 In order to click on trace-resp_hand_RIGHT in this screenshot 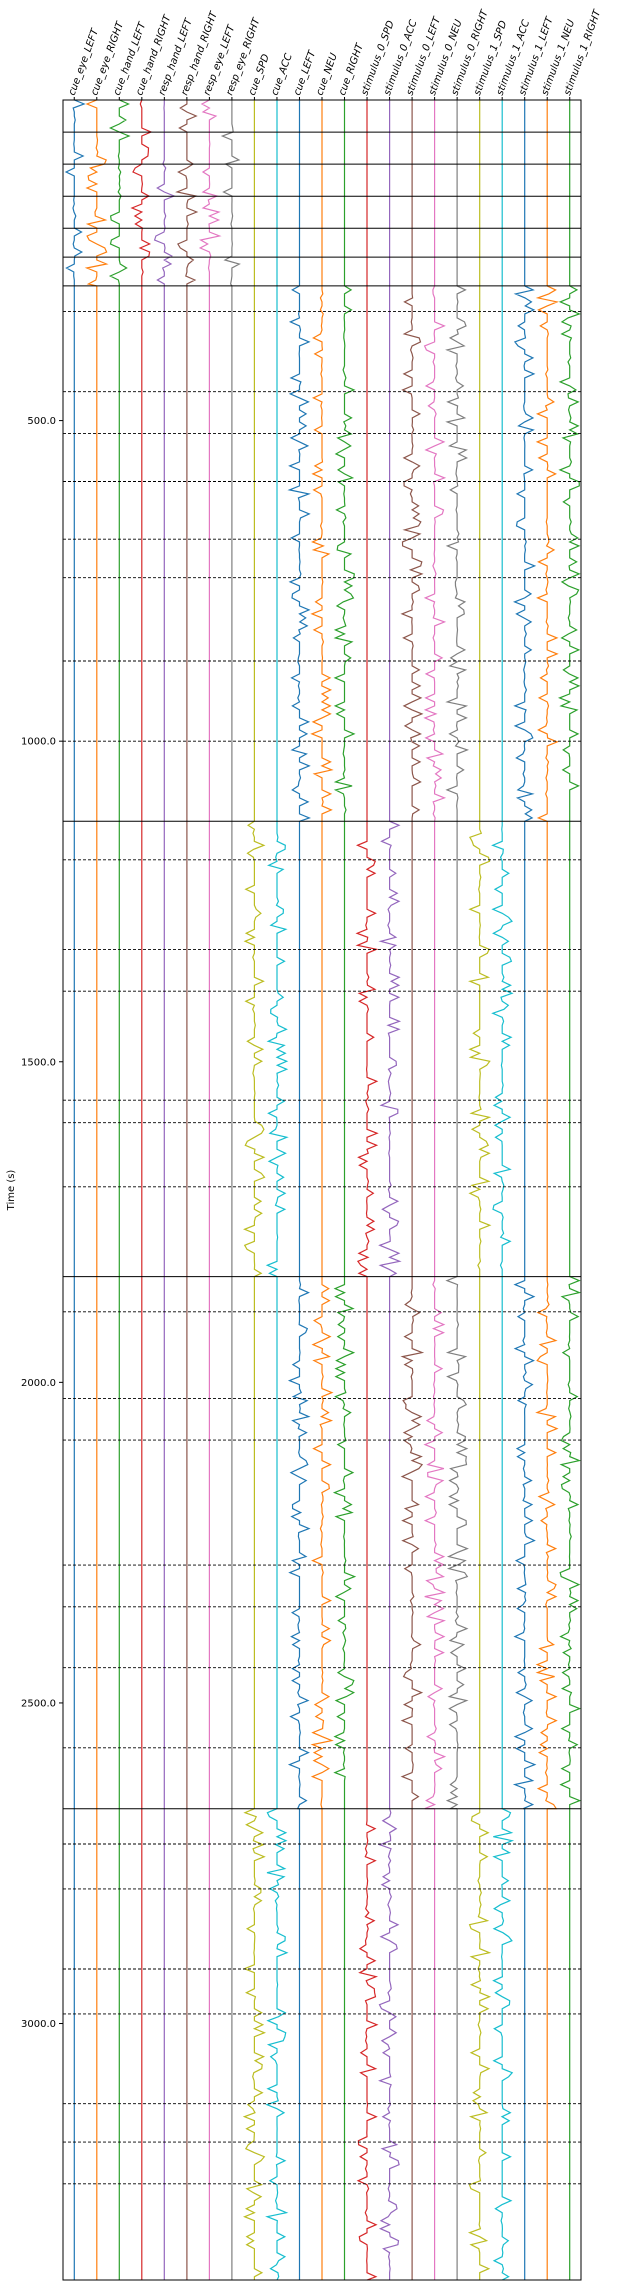, I will do `click(187, 193)`.